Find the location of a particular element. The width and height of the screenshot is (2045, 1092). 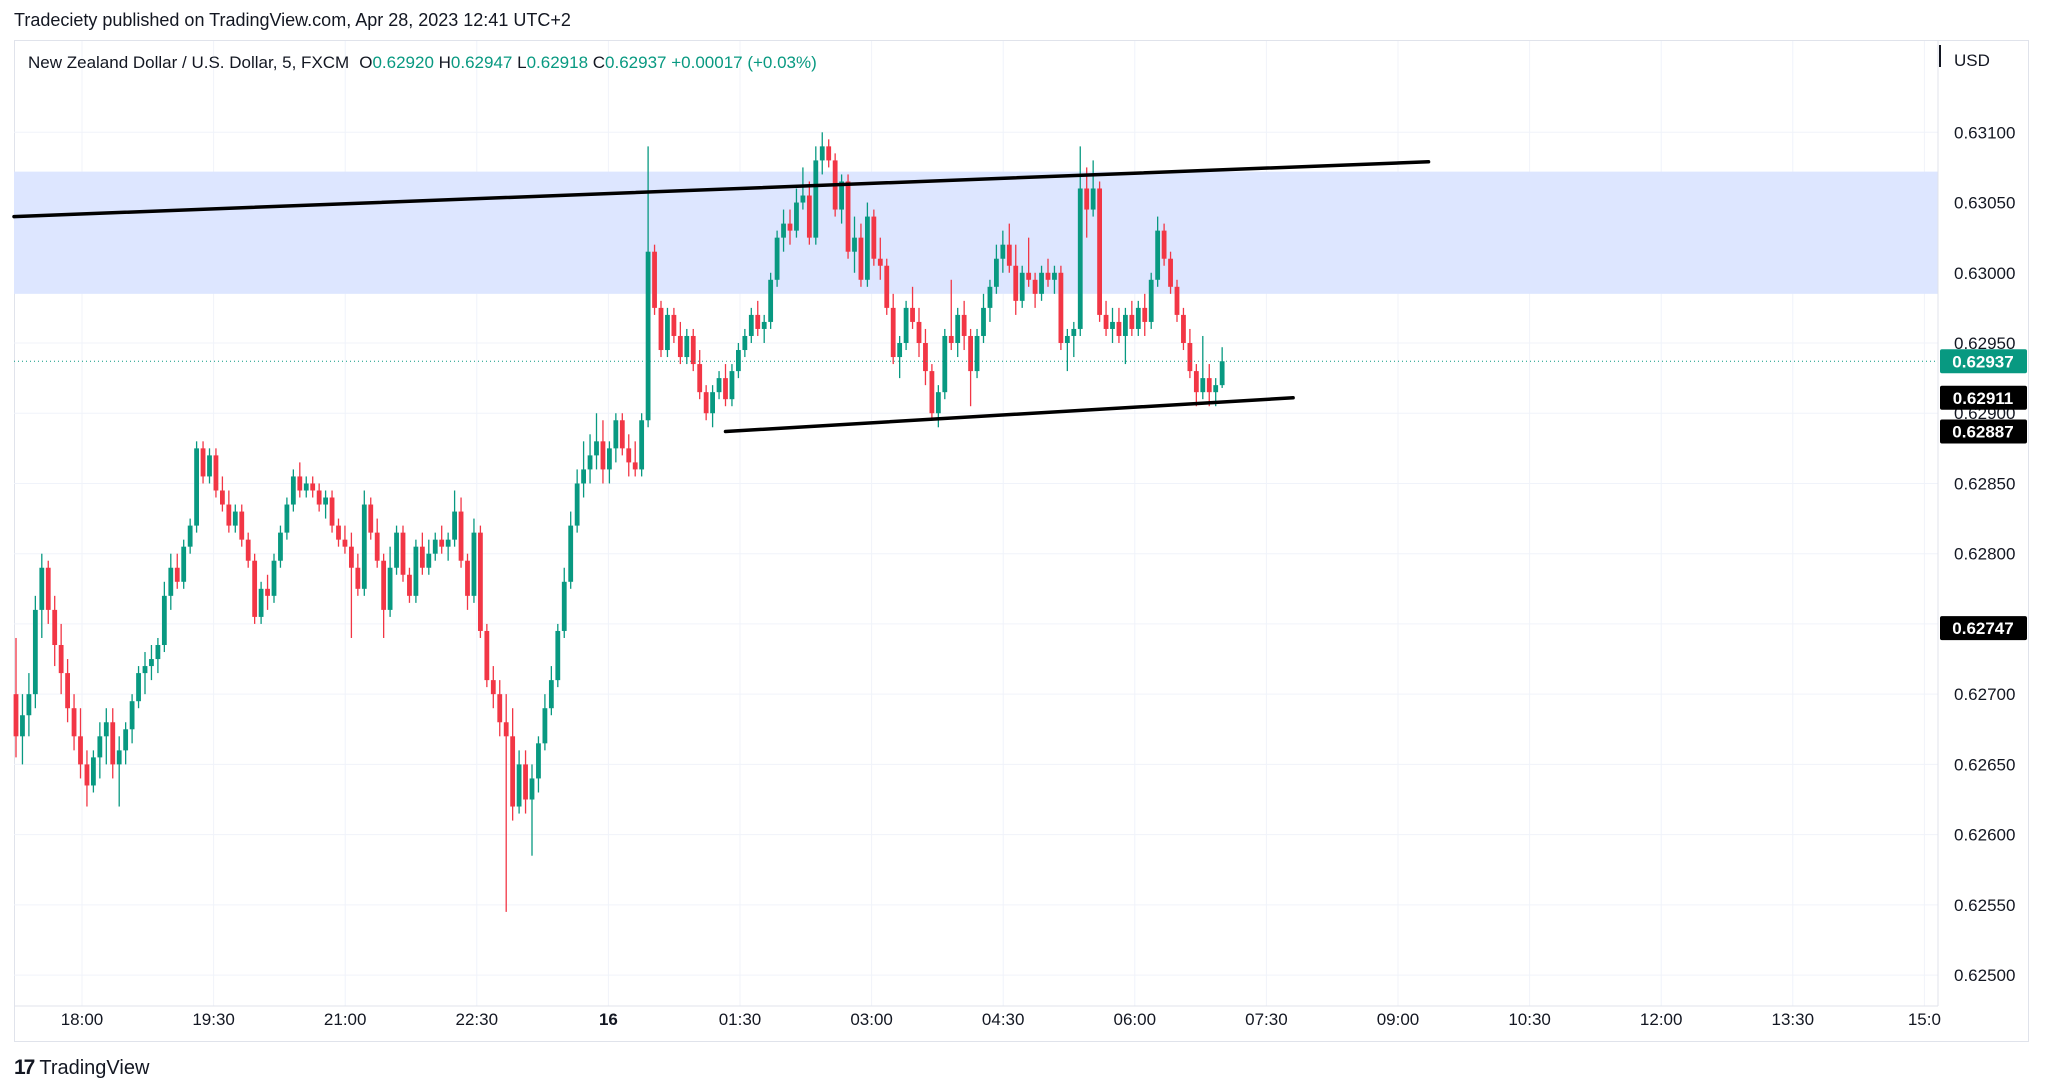

resistance-zone is located at coordinates (976, 232).